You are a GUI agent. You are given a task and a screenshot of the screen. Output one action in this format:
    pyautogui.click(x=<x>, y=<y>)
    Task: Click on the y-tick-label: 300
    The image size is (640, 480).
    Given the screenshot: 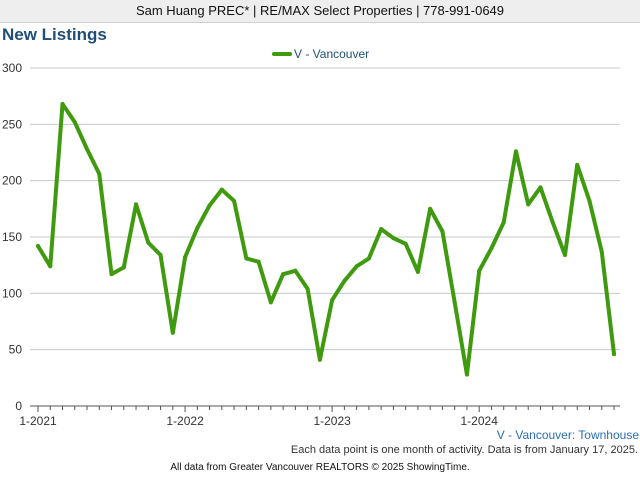 What is the action you would take?
    pyautogui.click(x=12, y=68)
    